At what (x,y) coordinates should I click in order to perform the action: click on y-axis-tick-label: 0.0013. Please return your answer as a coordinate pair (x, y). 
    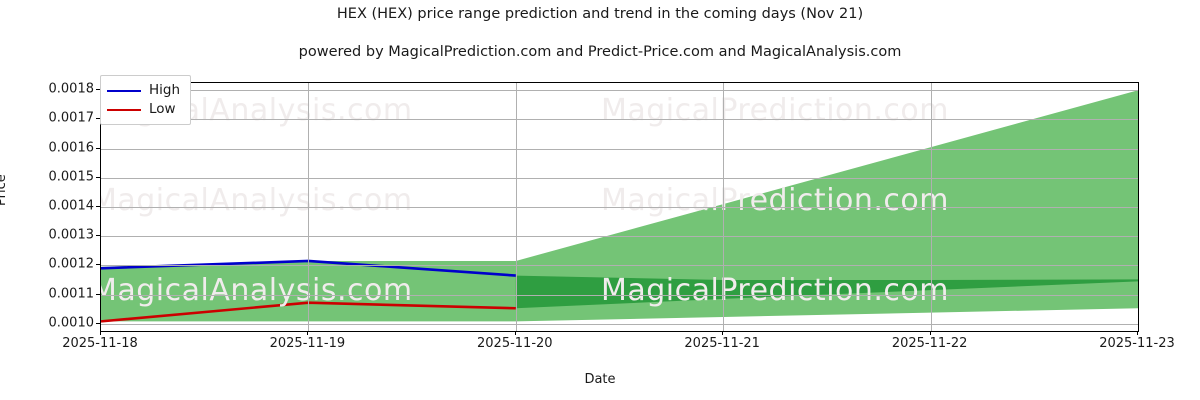
    Looking at the image, I should click on (71, 235).